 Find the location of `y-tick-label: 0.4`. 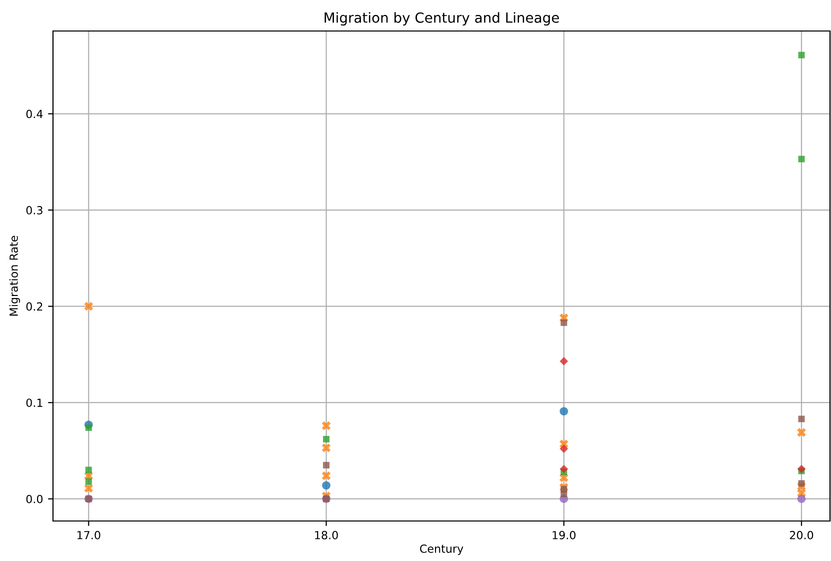

y-tick-label: 0.4 is located at coordinates (34, 114).